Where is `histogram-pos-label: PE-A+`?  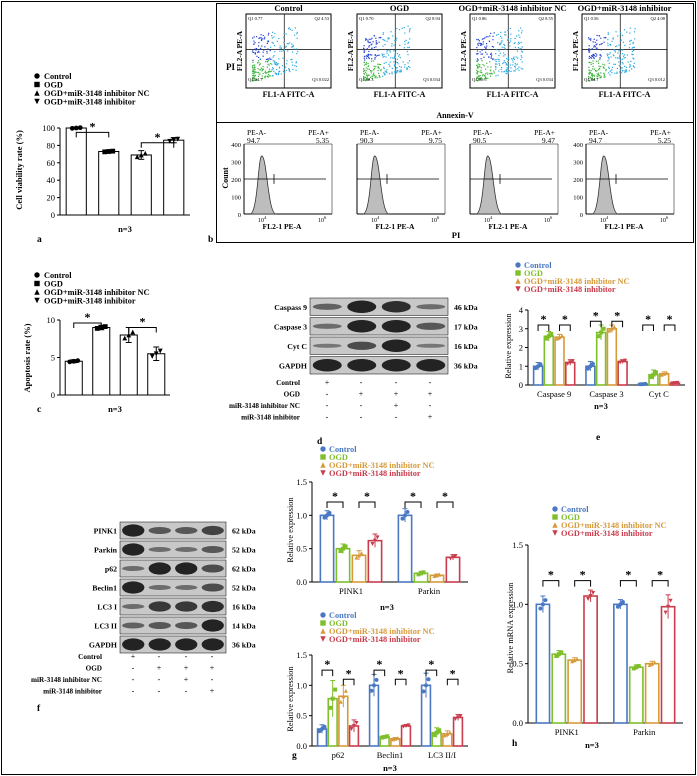
histogram-pos-label: PE-A+ is located at coordinates (318, 132).